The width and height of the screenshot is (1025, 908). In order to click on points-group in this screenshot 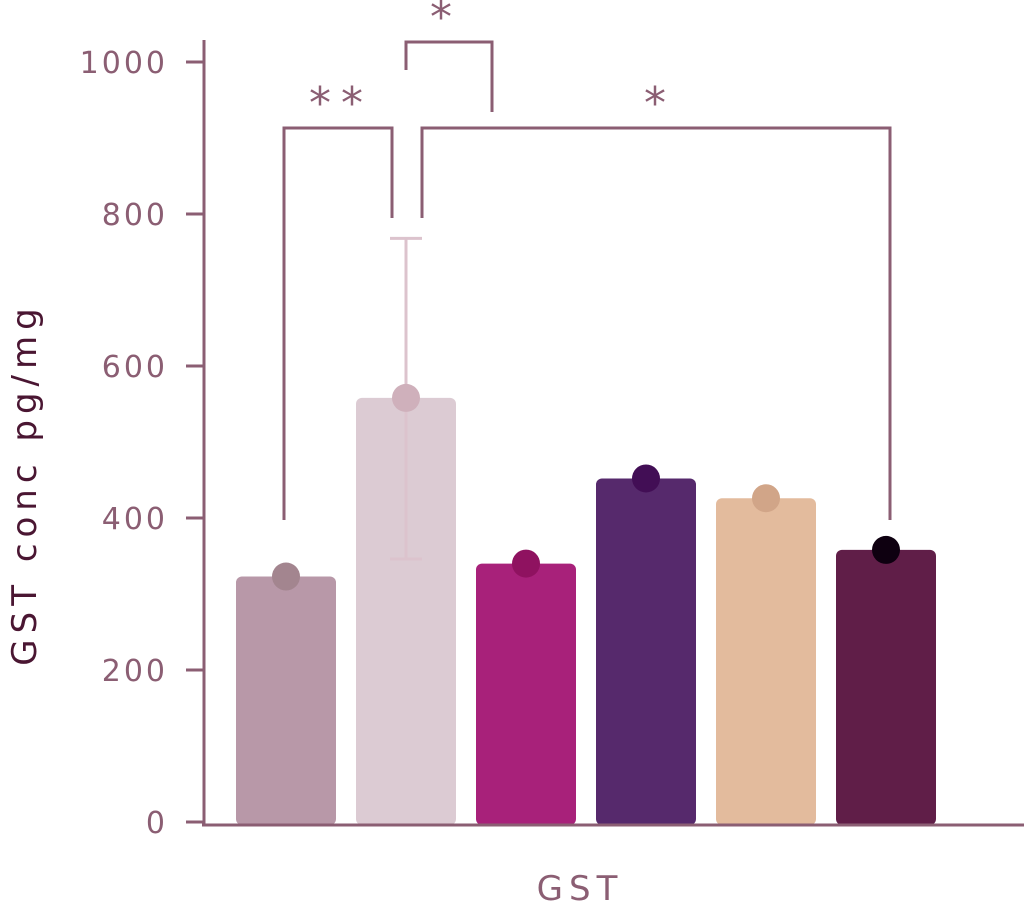, I will do `click(586, 487)`.